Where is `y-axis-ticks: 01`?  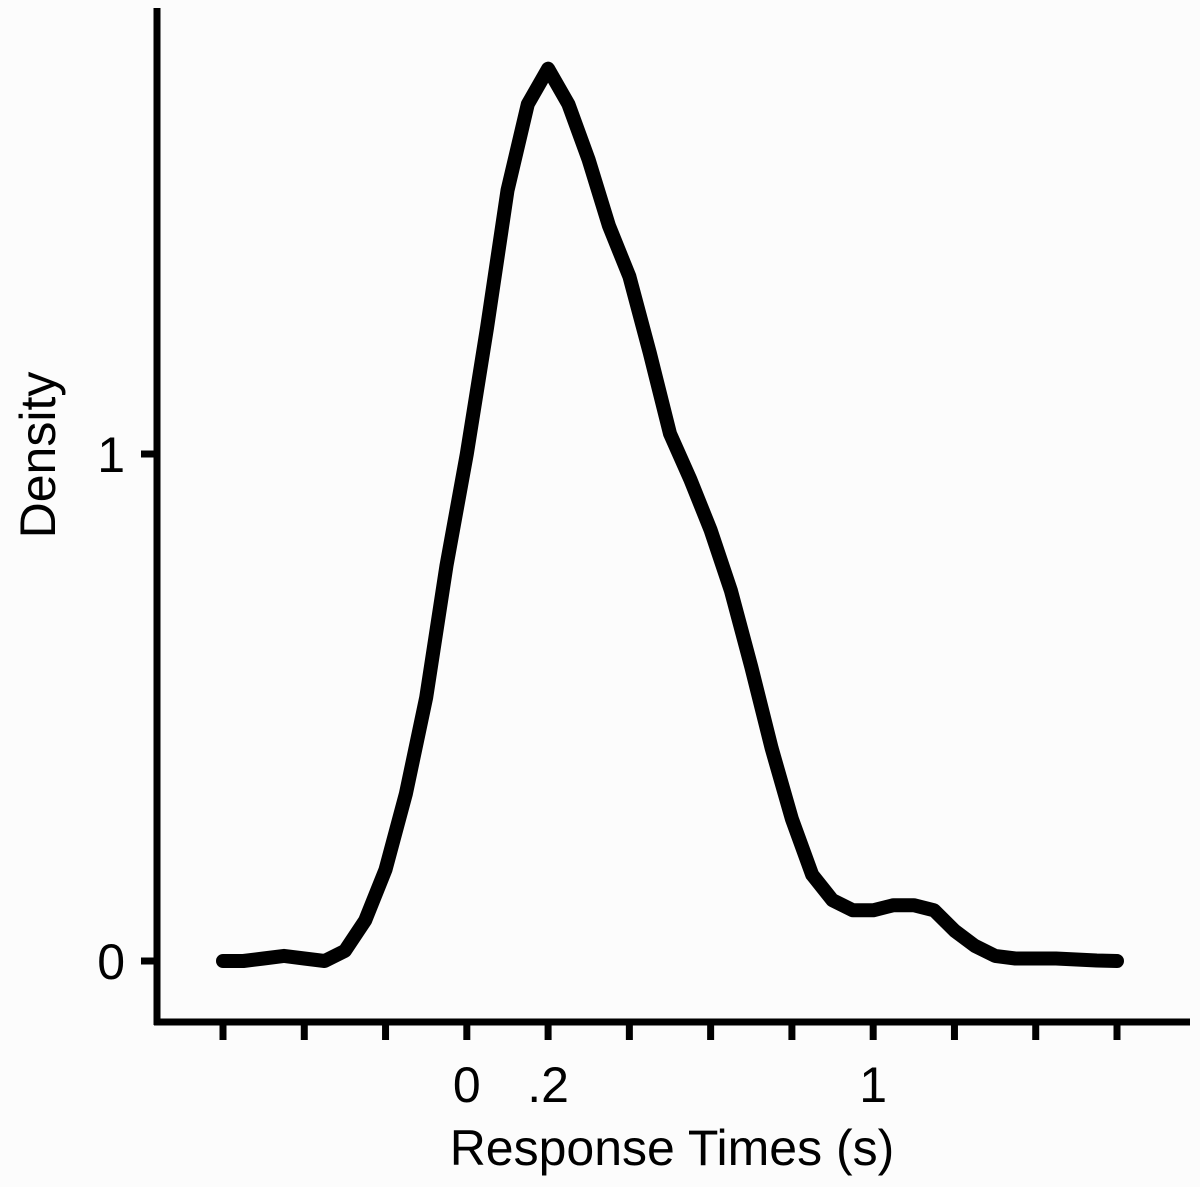 y-axis-ticks: 01 is located at coordinates (127, 708).